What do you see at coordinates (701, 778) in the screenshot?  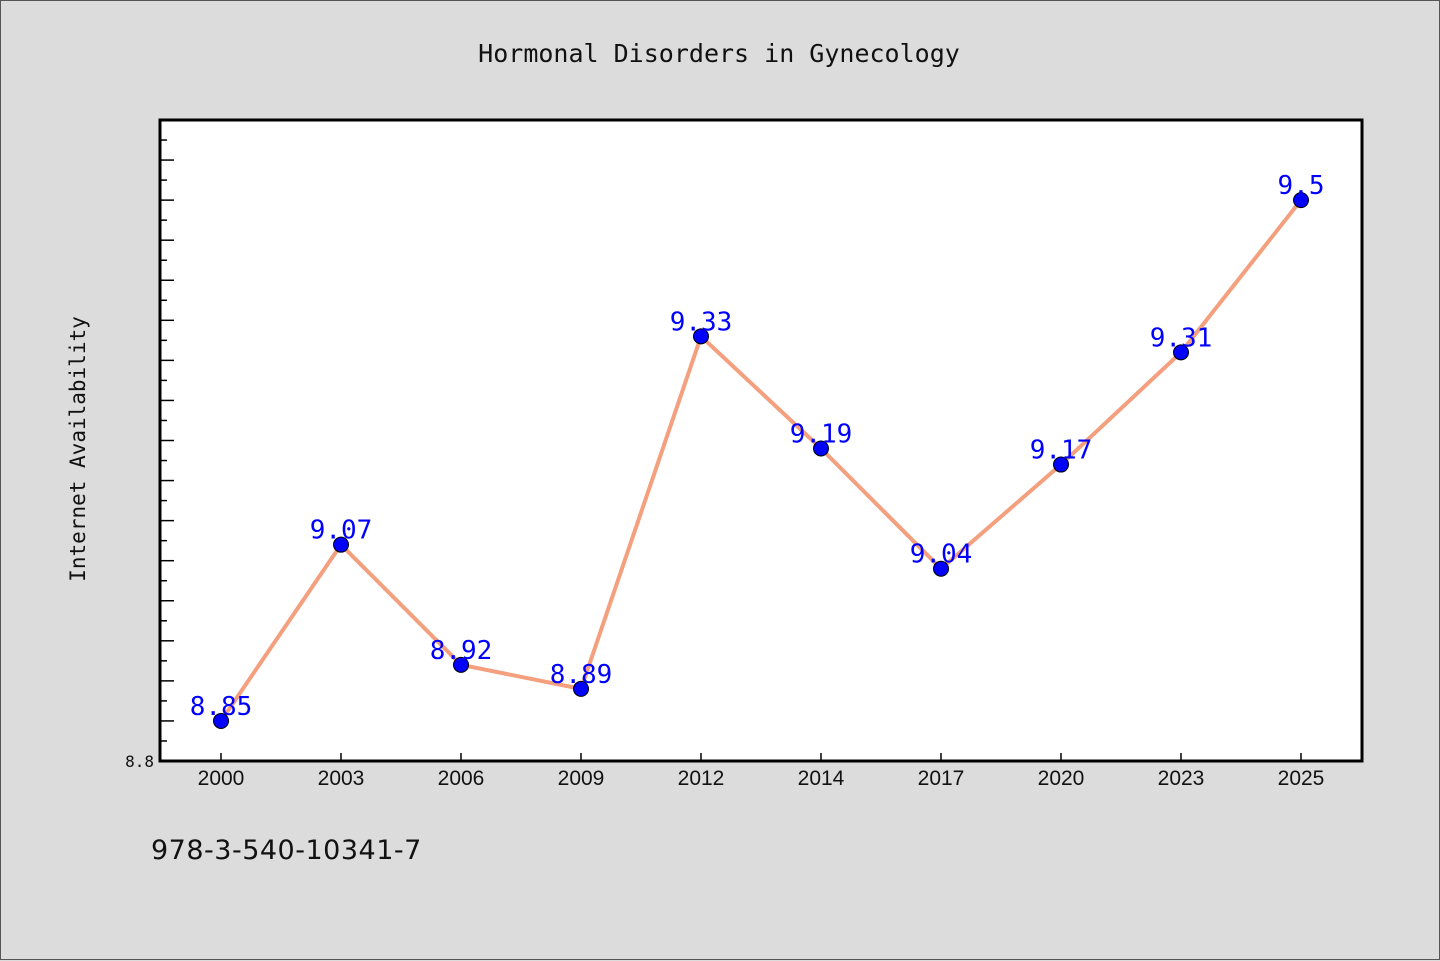 I see `x-tick-label: 2012` at bounding box center [701, 778].